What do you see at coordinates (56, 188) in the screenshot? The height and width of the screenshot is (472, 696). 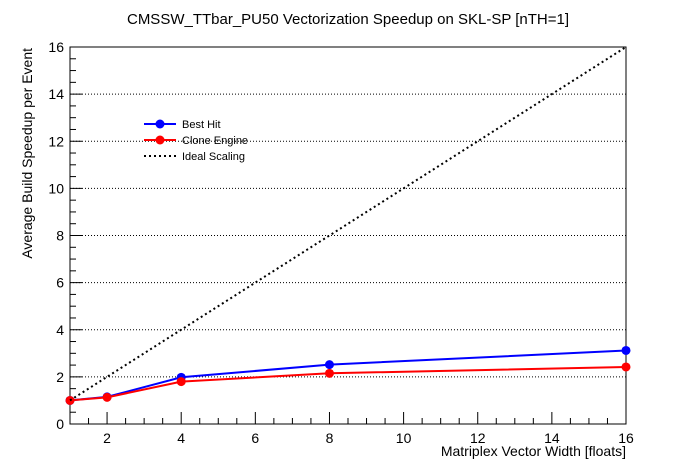 I see `y-tick-label: 10` at bounding box center [56, 188].